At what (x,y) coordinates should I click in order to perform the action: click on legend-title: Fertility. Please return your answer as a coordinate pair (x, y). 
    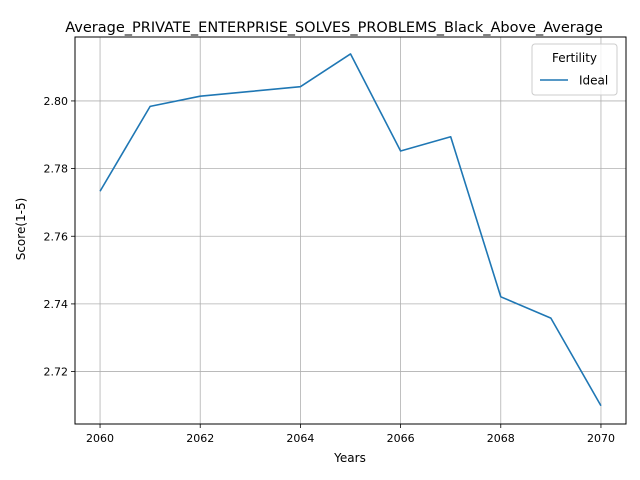
    Looking at the image, I should click on (574, 58).